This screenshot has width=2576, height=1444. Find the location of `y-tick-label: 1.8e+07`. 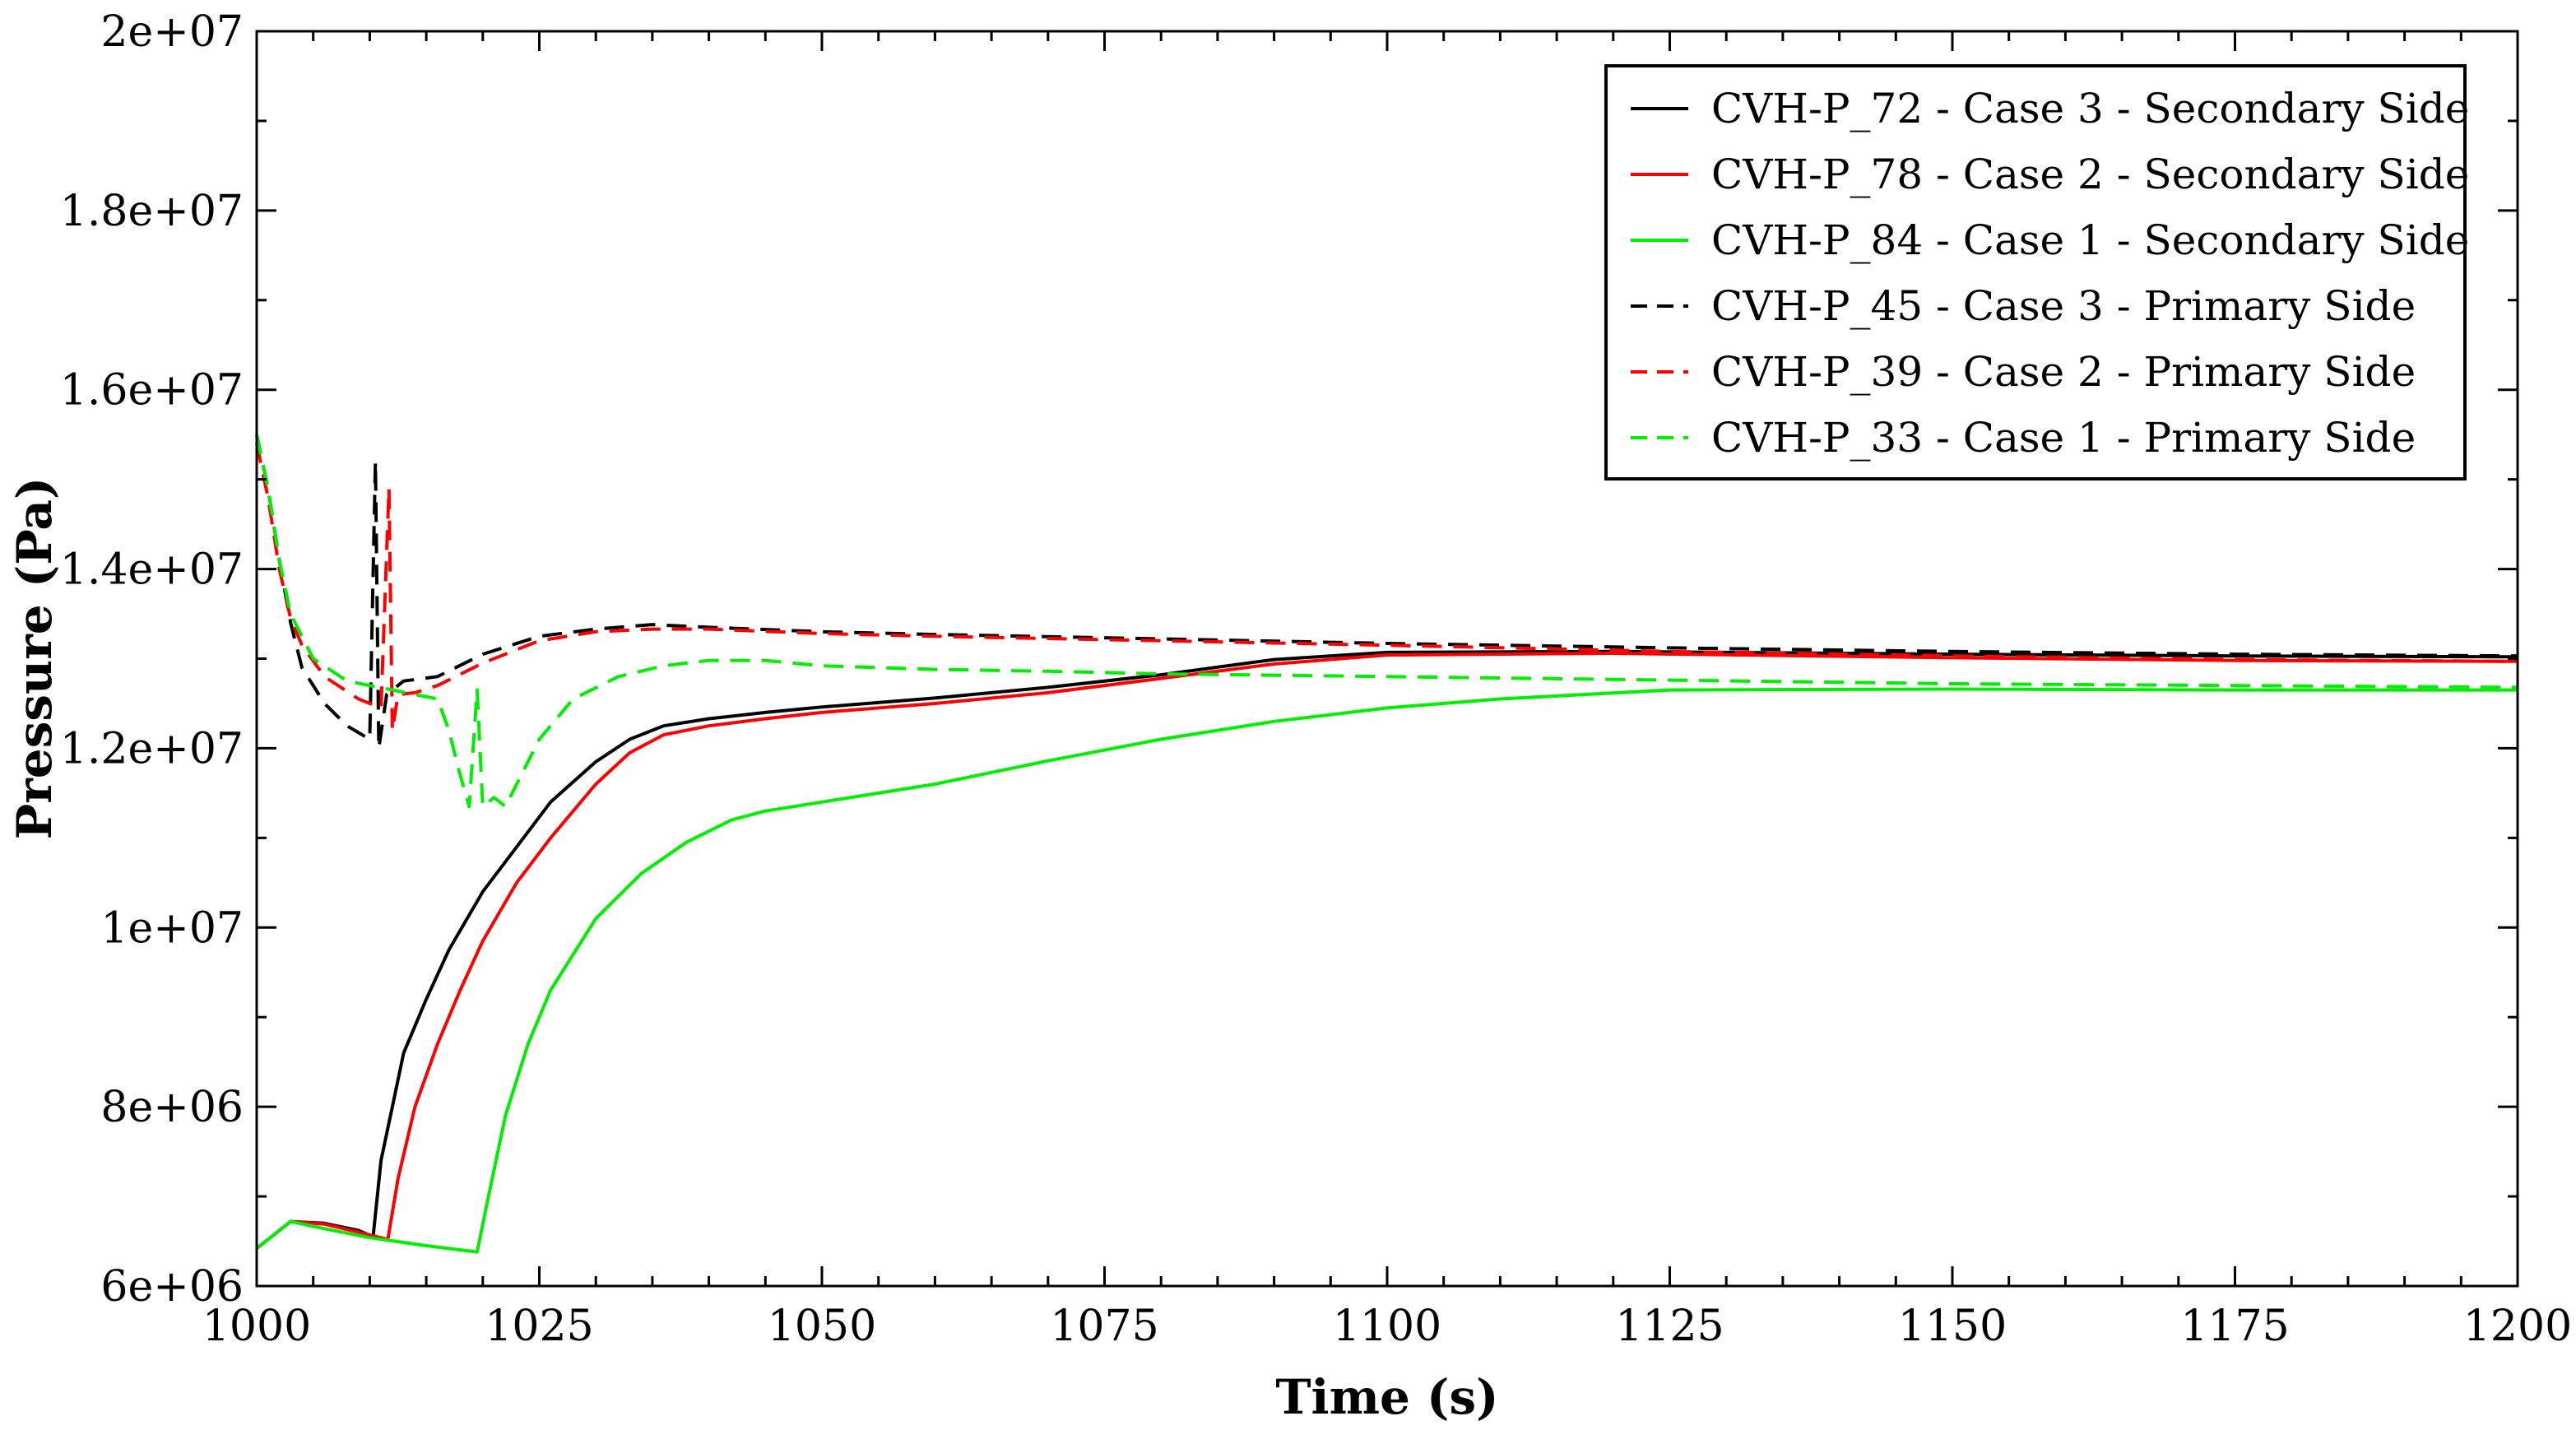

y-tick-label: 1.8e+07 is located at coordinates (152, 211).